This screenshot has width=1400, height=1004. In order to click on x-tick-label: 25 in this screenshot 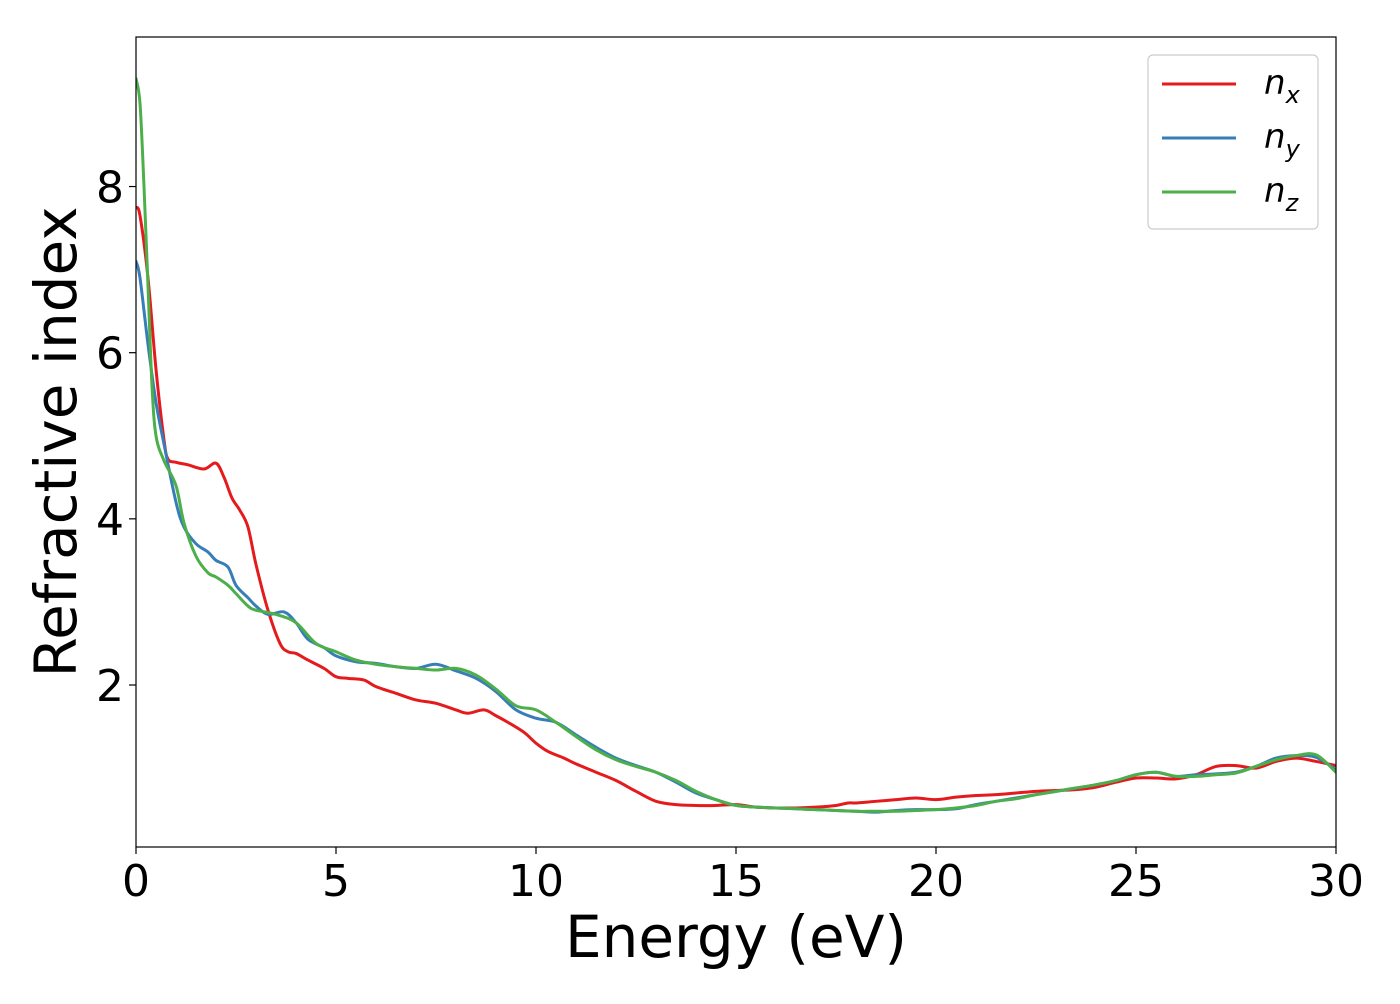, I will do `click(1136, 881)`.